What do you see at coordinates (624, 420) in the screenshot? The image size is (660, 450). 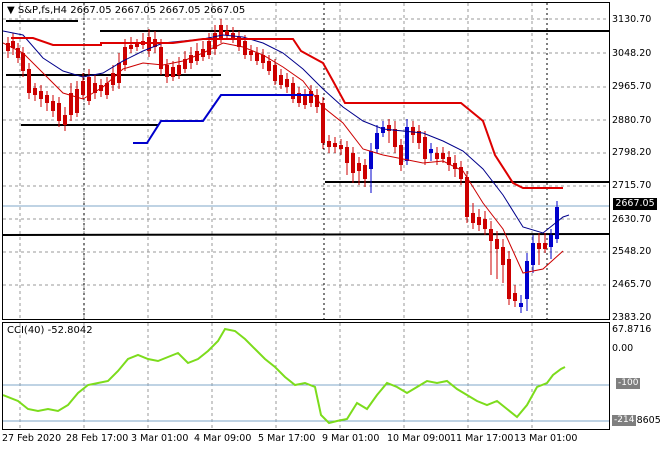 I see `cci-min-marker: -214` at bounding box center [624, 420].